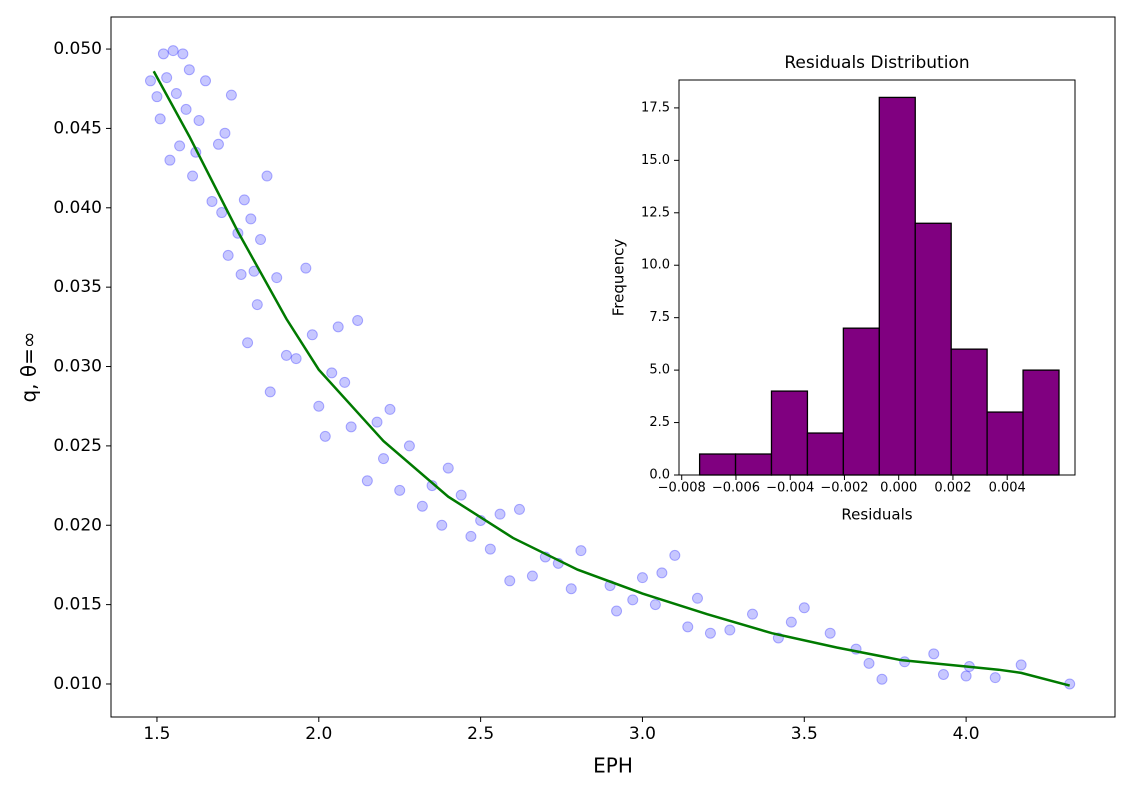 Image resolution: width=1133 pixels, height=793 pixels. Describe the element at coordinates (29, 366) in the screenshot. I see `y-axis-label: q, θ=∞` at that location.